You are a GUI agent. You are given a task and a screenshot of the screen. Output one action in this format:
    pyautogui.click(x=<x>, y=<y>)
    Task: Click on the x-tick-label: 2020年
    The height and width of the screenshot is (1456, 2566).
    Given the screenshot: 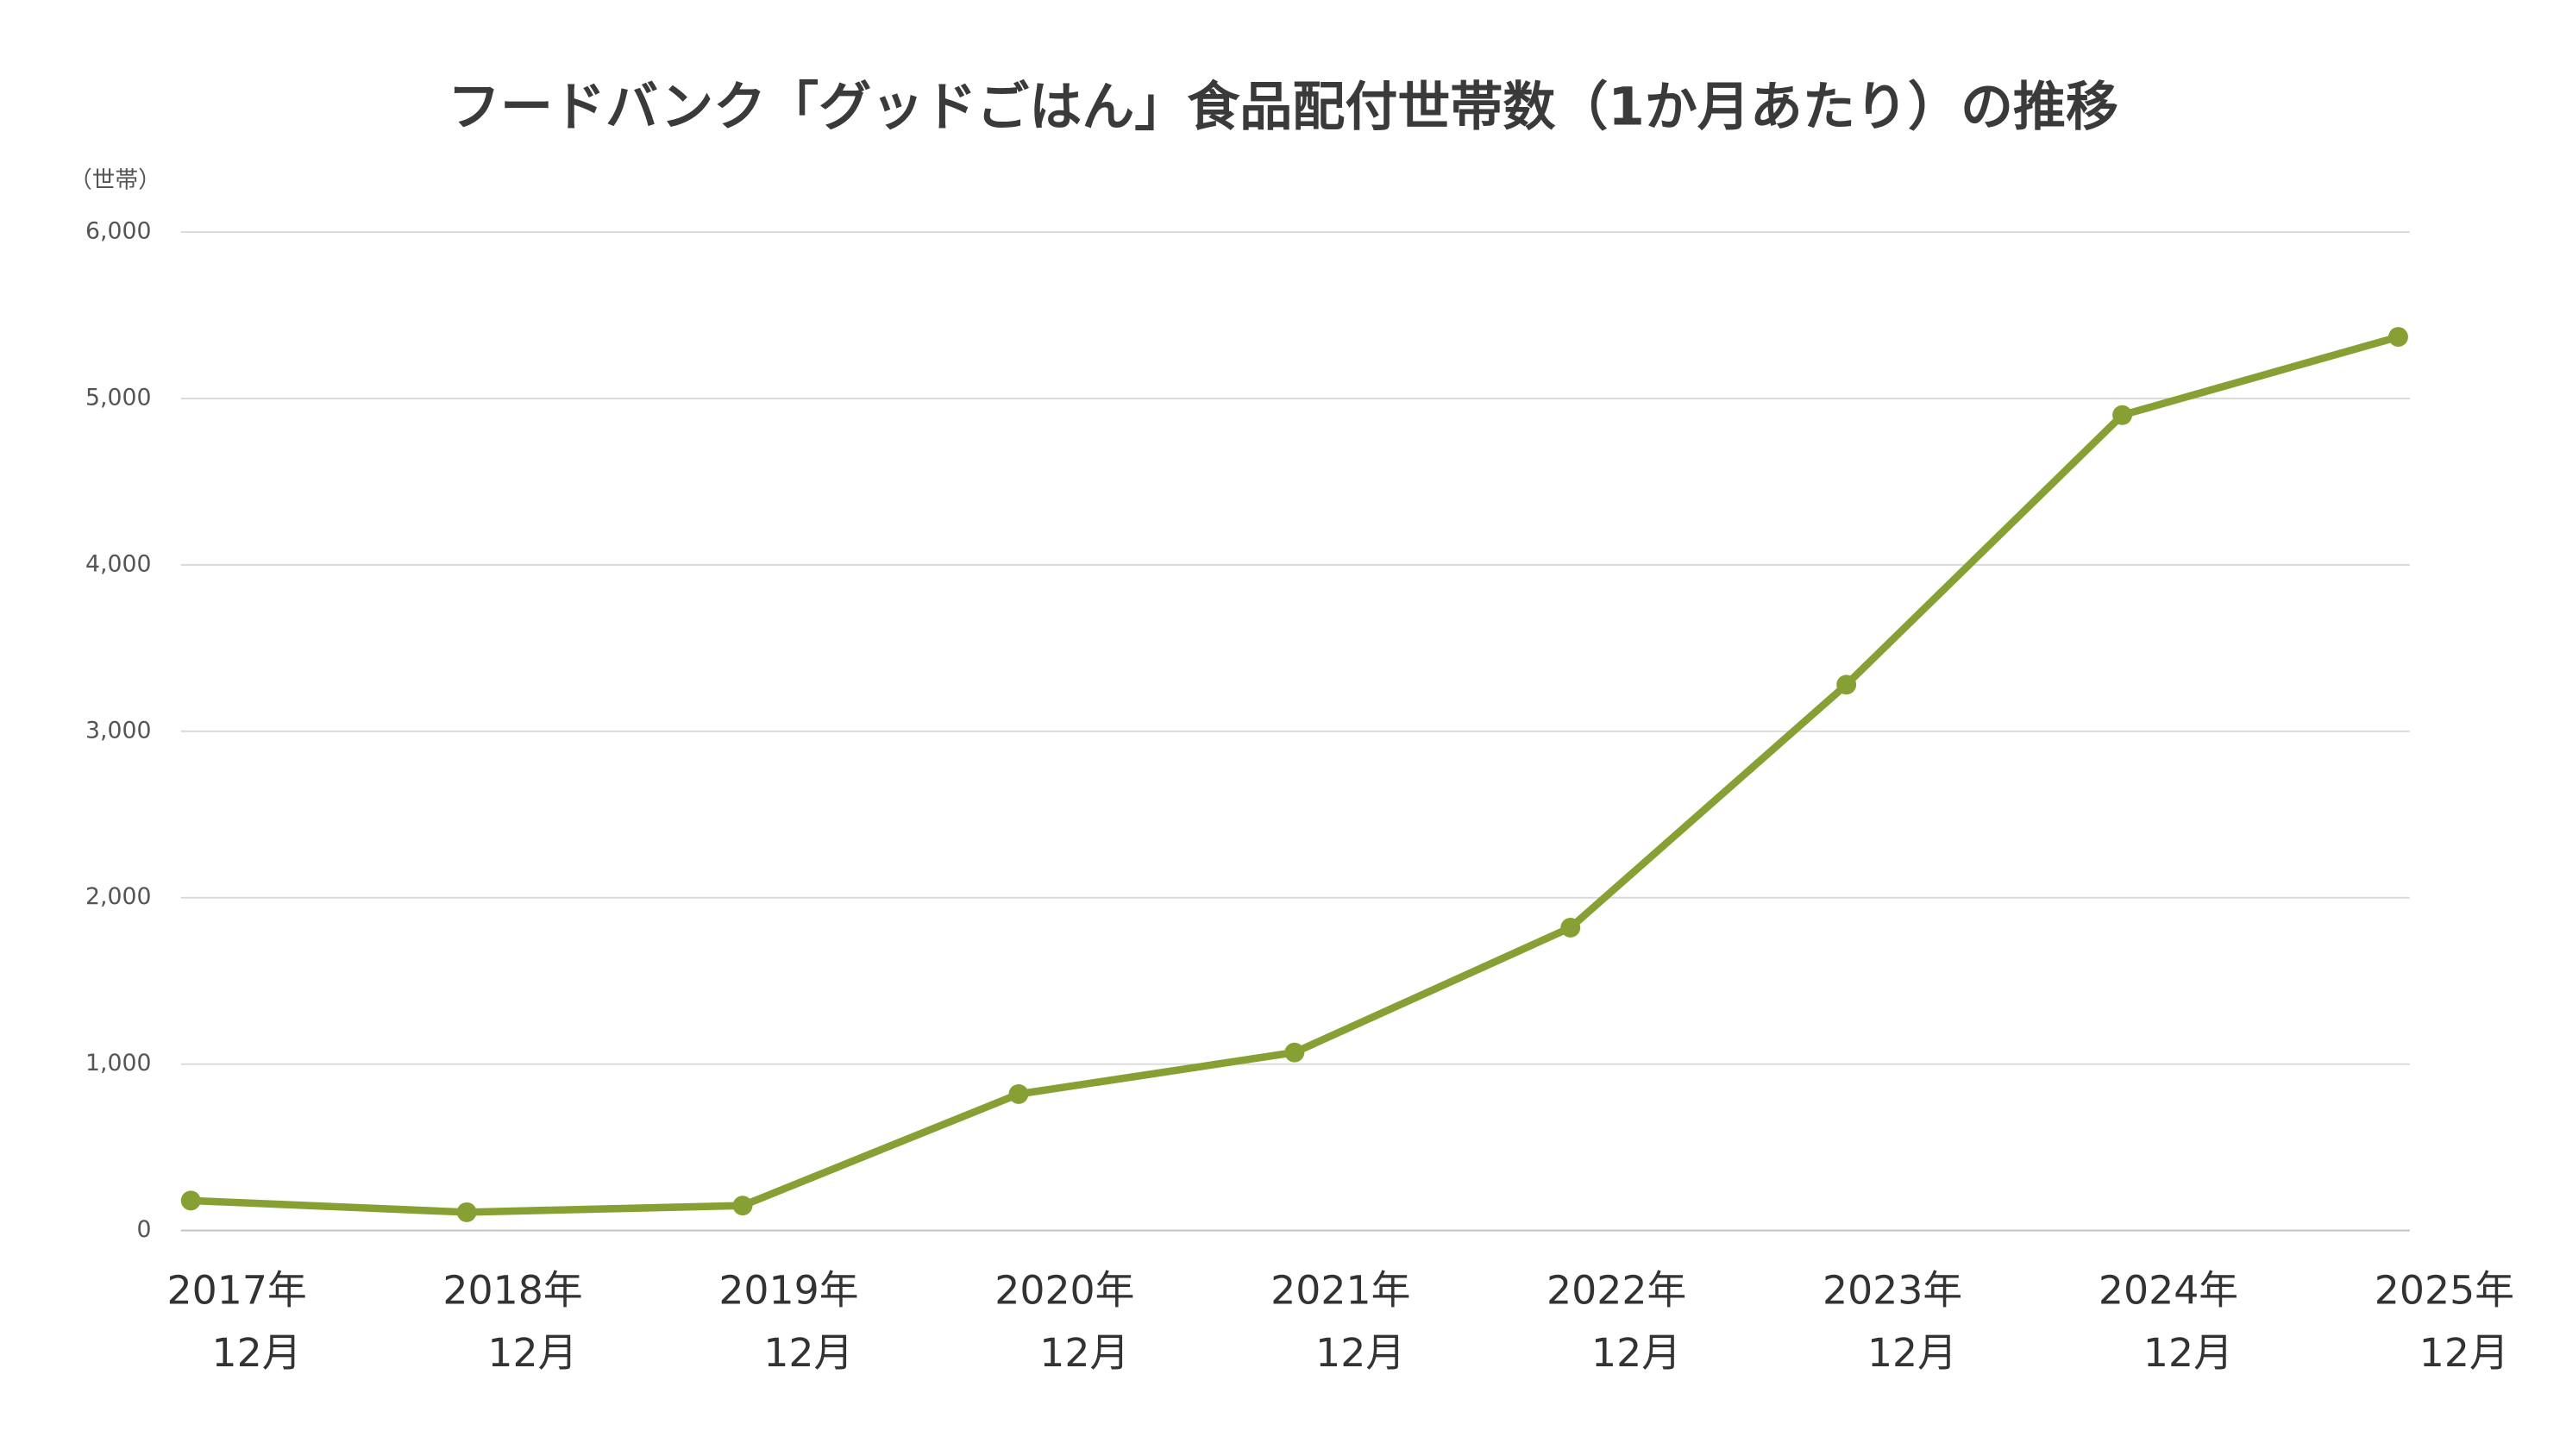 What is the action you would take?
    pyautogui.click(x=1064, y=1291)
    